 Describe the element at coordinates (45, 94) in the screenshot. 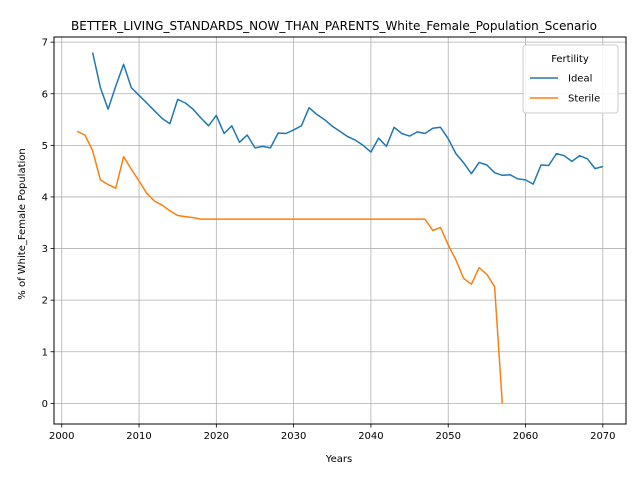

I see `y-tick-label: 6` at that location.